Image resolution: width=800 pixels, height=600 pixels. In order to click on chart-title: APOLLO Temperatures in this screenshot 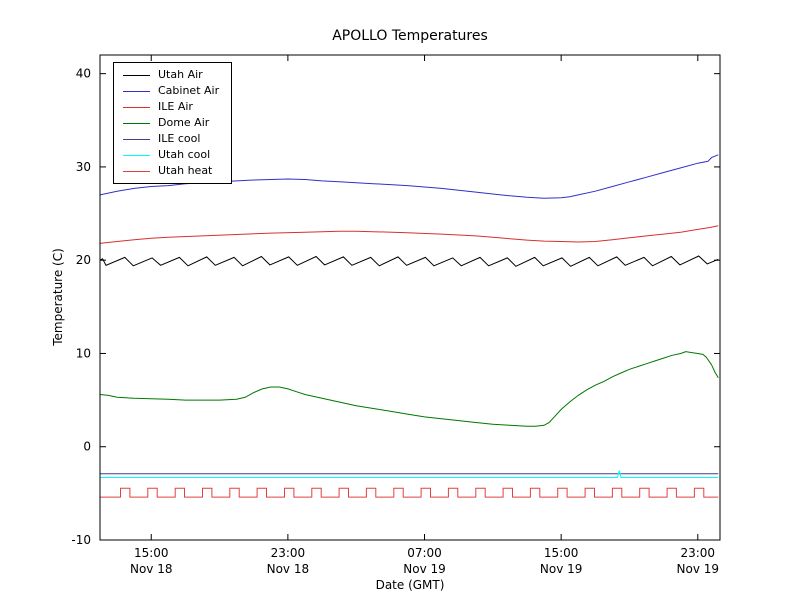, I will do `click(410, 36)`.